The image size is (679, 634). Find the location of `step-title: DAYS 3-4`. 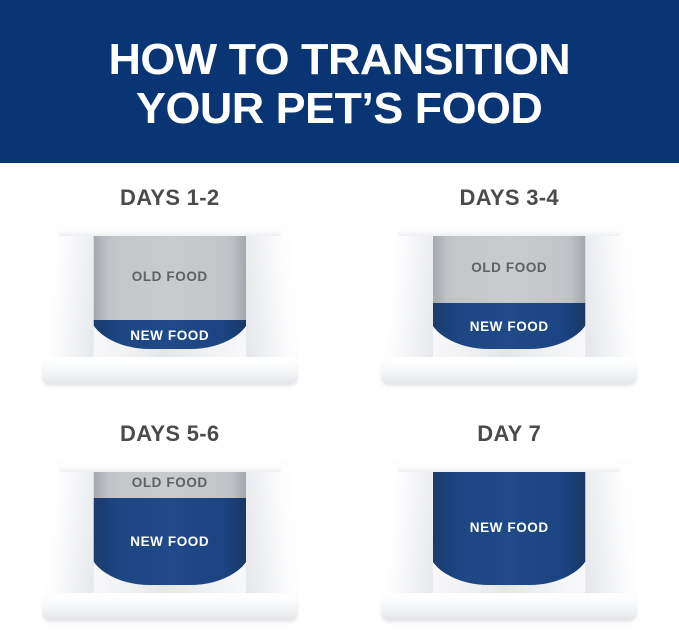

step-title: DAYS 3-4 is located at coordinates (509, 197).